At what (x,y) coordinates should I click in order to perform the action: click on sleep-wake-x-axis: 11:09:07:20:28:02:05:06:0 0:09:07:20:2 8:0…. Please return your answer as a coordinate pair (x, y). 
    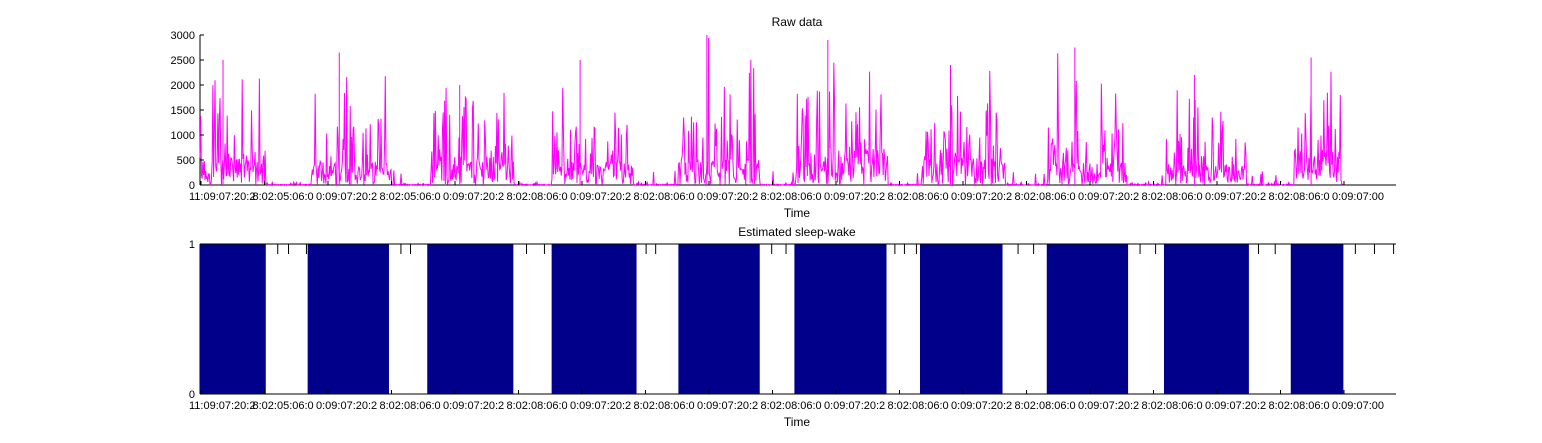
    Looking at the image, I should click on (786, 401).